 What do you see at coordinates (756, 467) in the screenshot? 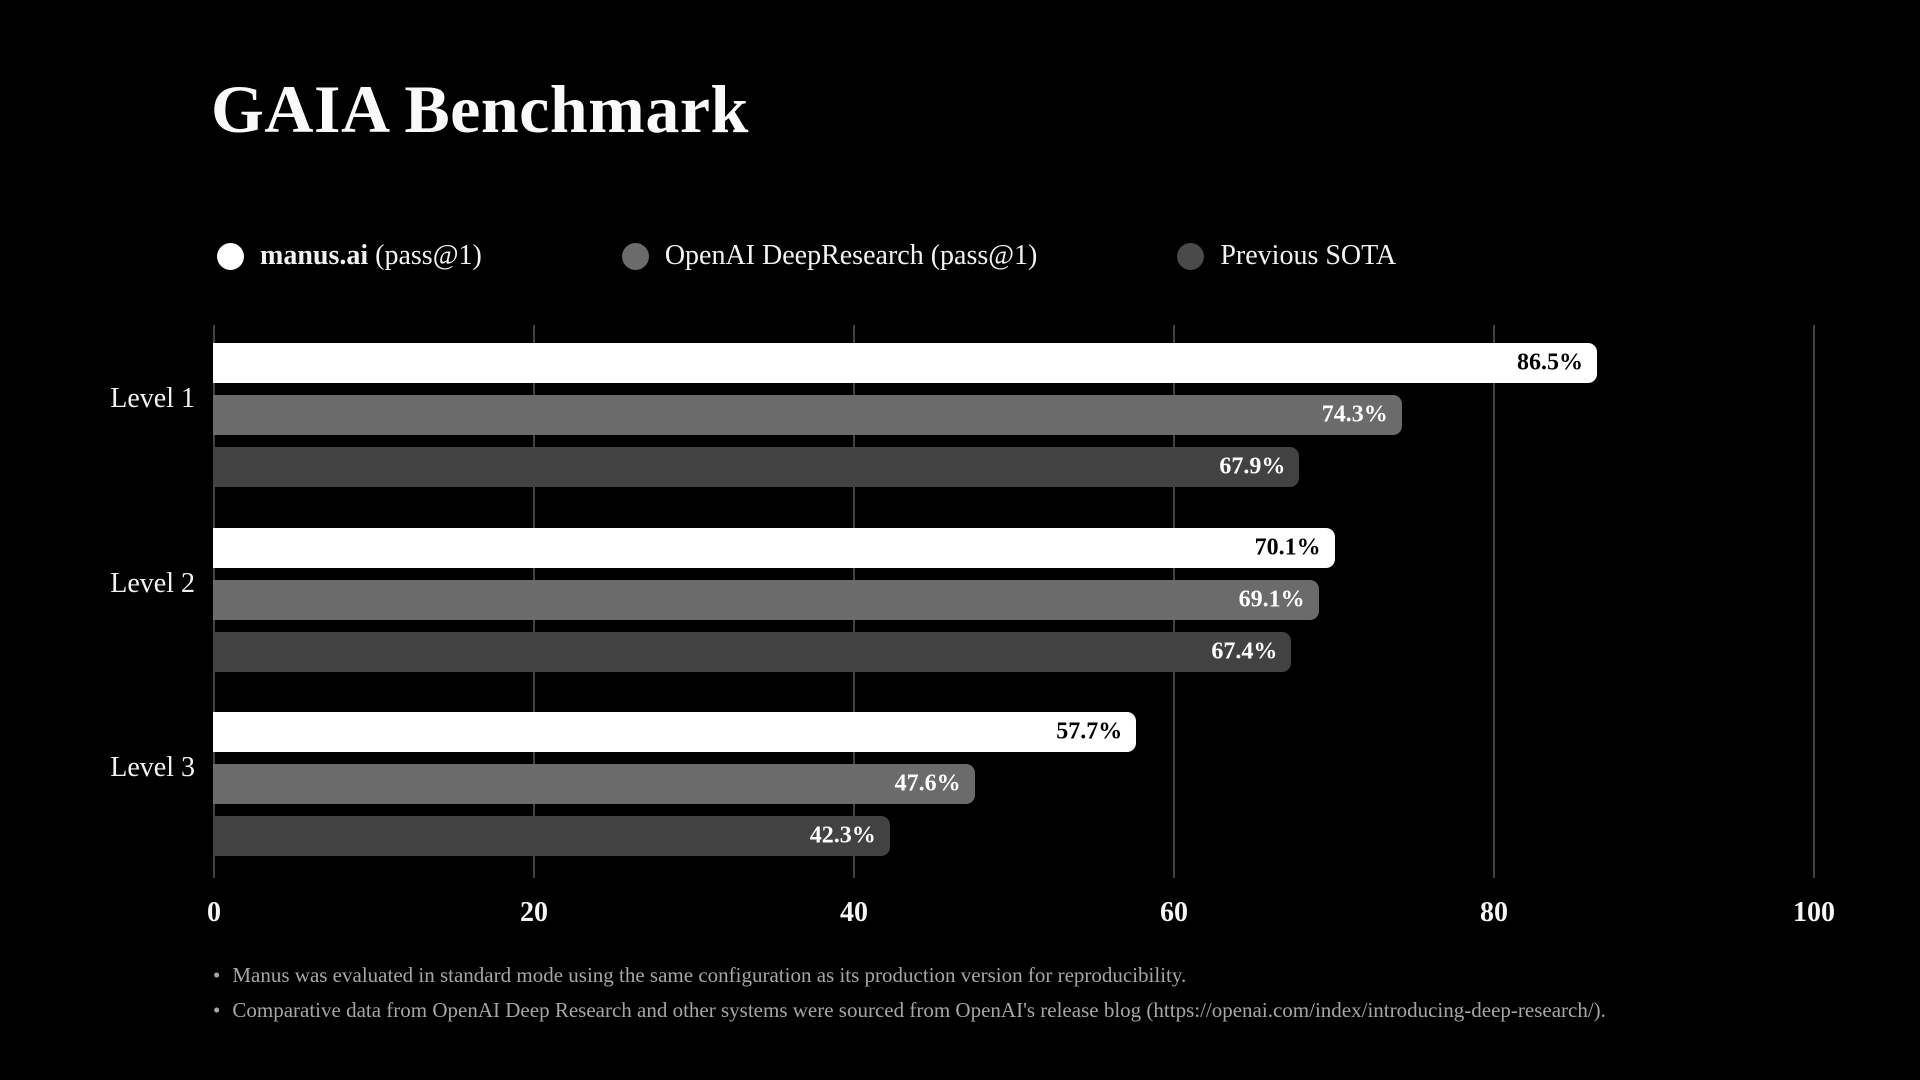
I see `bar-level-1-previous-sota: 67.9%` at bounding box center [756, 467].